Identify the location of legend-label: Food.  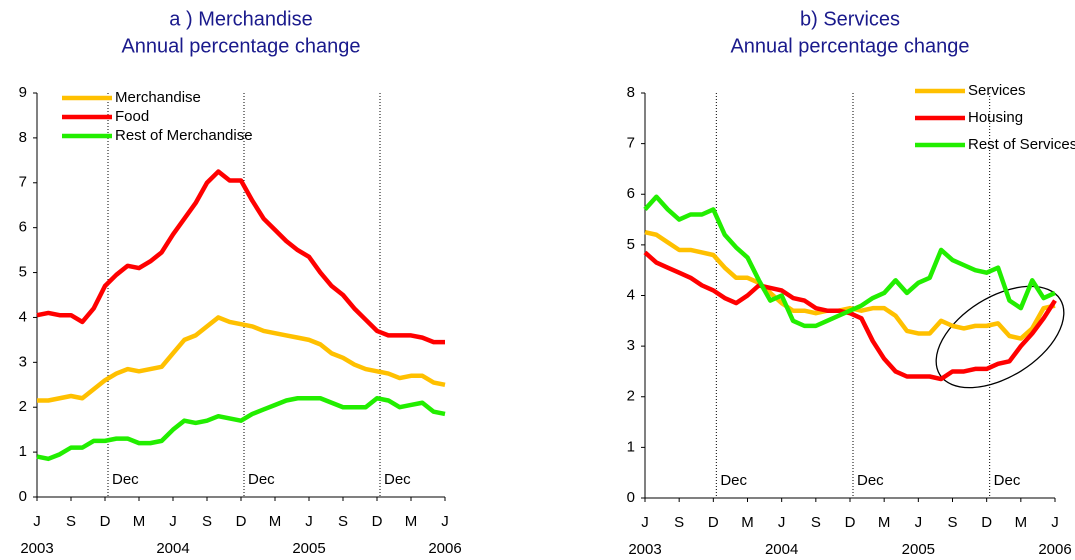
(132, 116).